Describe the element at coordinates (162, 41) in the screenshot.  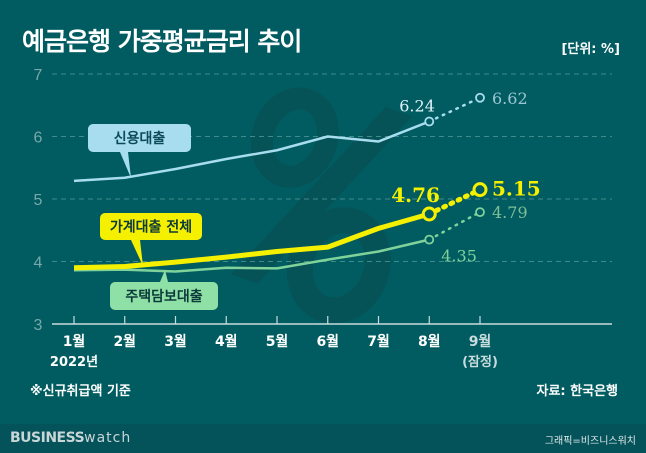
I see `chart-title: 예금은행 가중평균금리 추이` at that location.